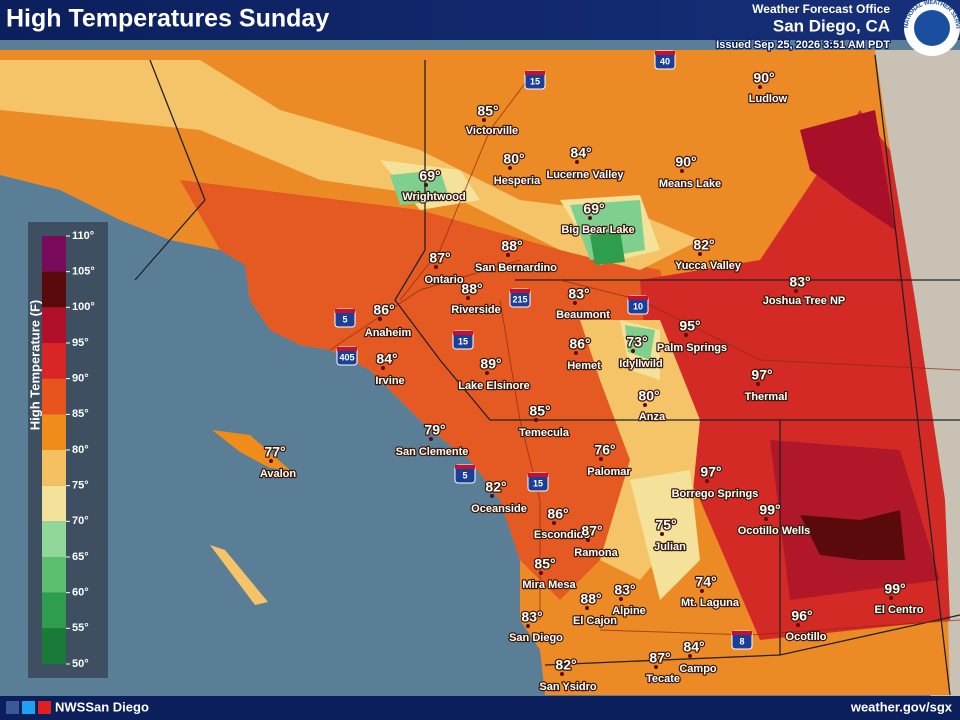  Describe the element at coordinates (847, 170) in the screenshot. I see `very-hot-zone` at that location.